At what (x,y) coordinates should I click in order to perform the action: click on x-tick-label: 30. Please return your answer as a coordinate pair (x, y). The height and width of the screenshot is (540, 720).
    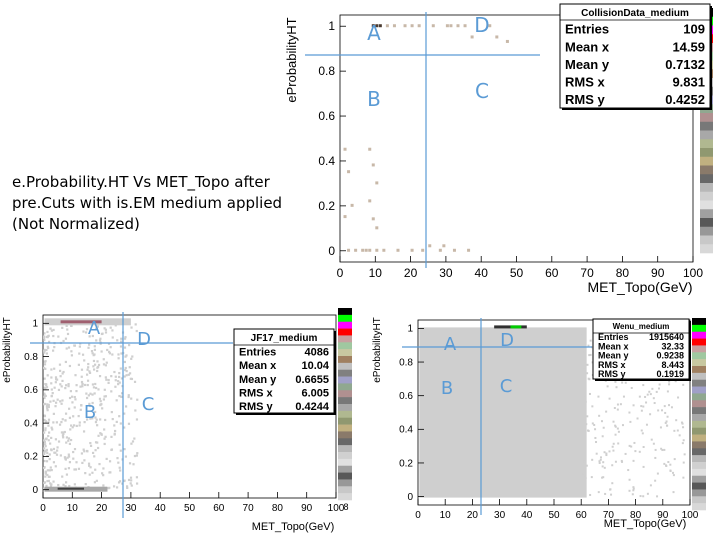
    Looking at the image, I should click on (446, 273).